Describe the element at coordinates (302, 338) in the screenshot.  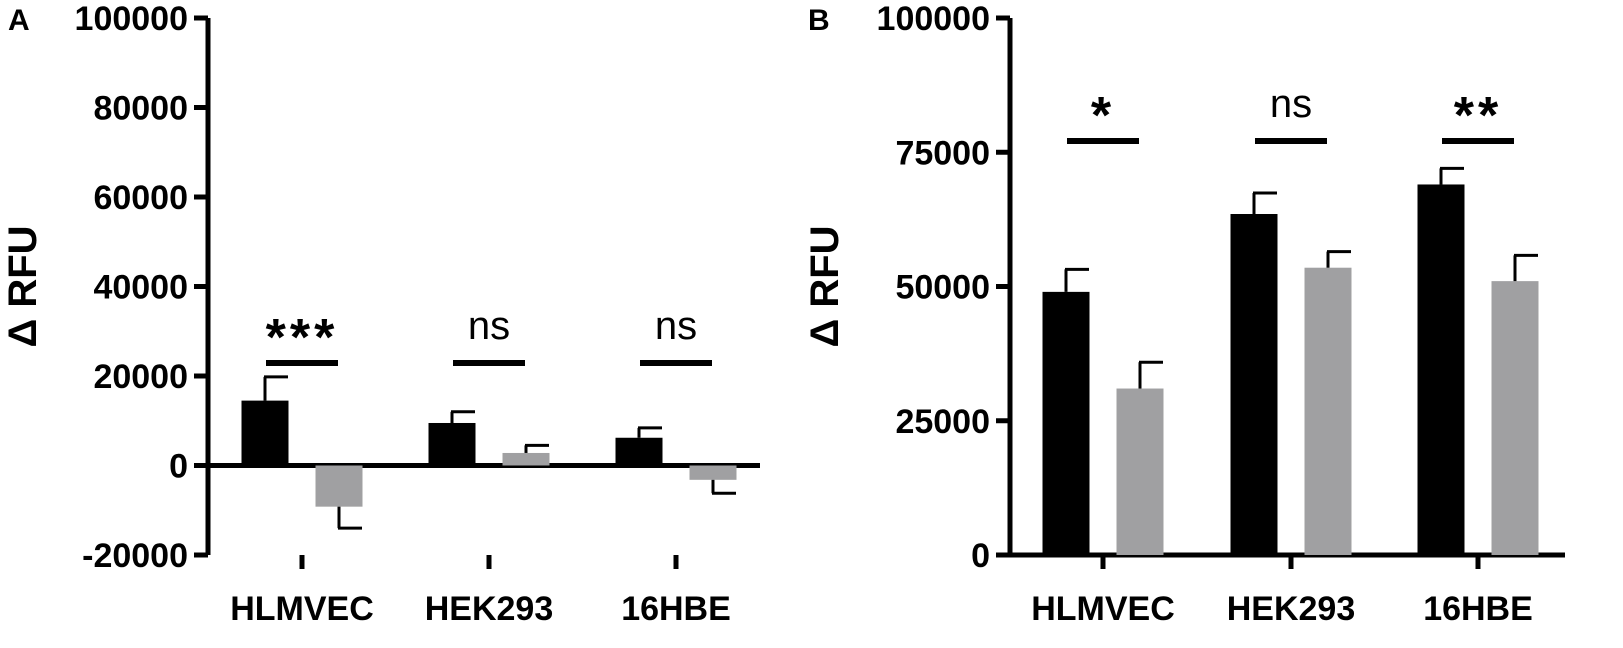
I see `significance-label: ***` at that location.